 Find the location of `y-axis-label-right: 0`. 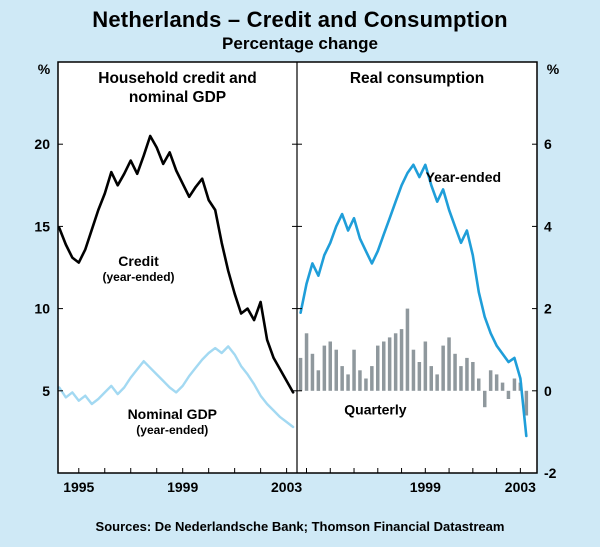

y-axis-label-right: 0 is located at coordinates (548, 391).